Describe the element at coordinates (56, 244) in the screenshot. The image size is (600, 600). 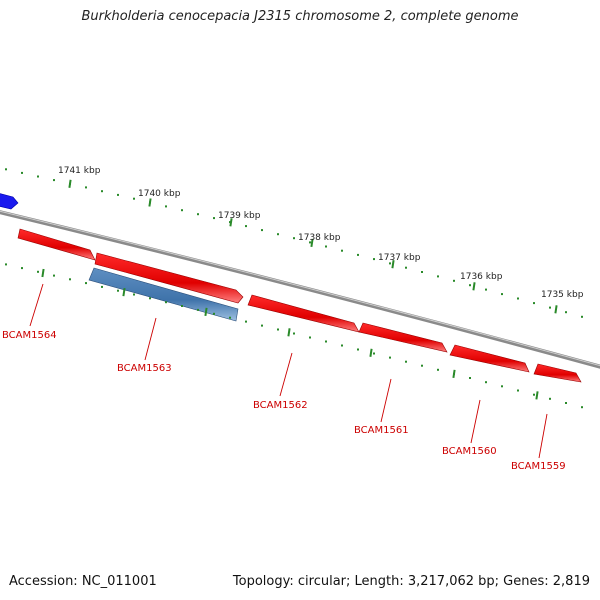
I see `gene-BCAM1564` at that location.